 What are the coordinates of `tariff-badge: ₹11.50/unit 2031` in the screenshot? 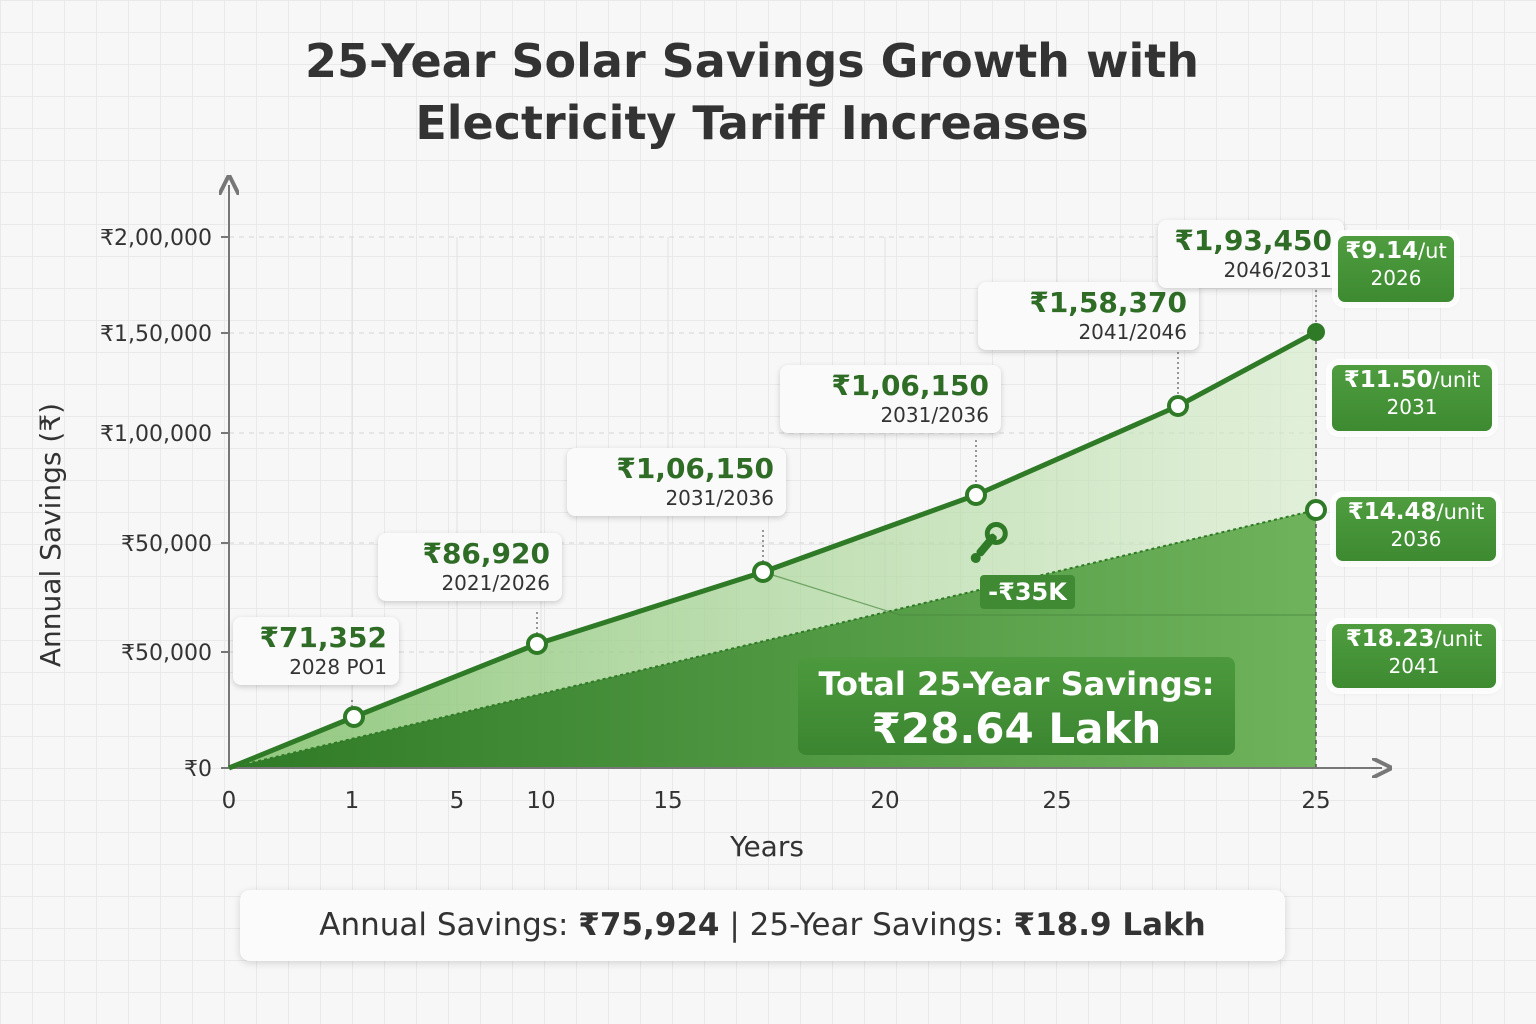 It's located at (1412, 398).